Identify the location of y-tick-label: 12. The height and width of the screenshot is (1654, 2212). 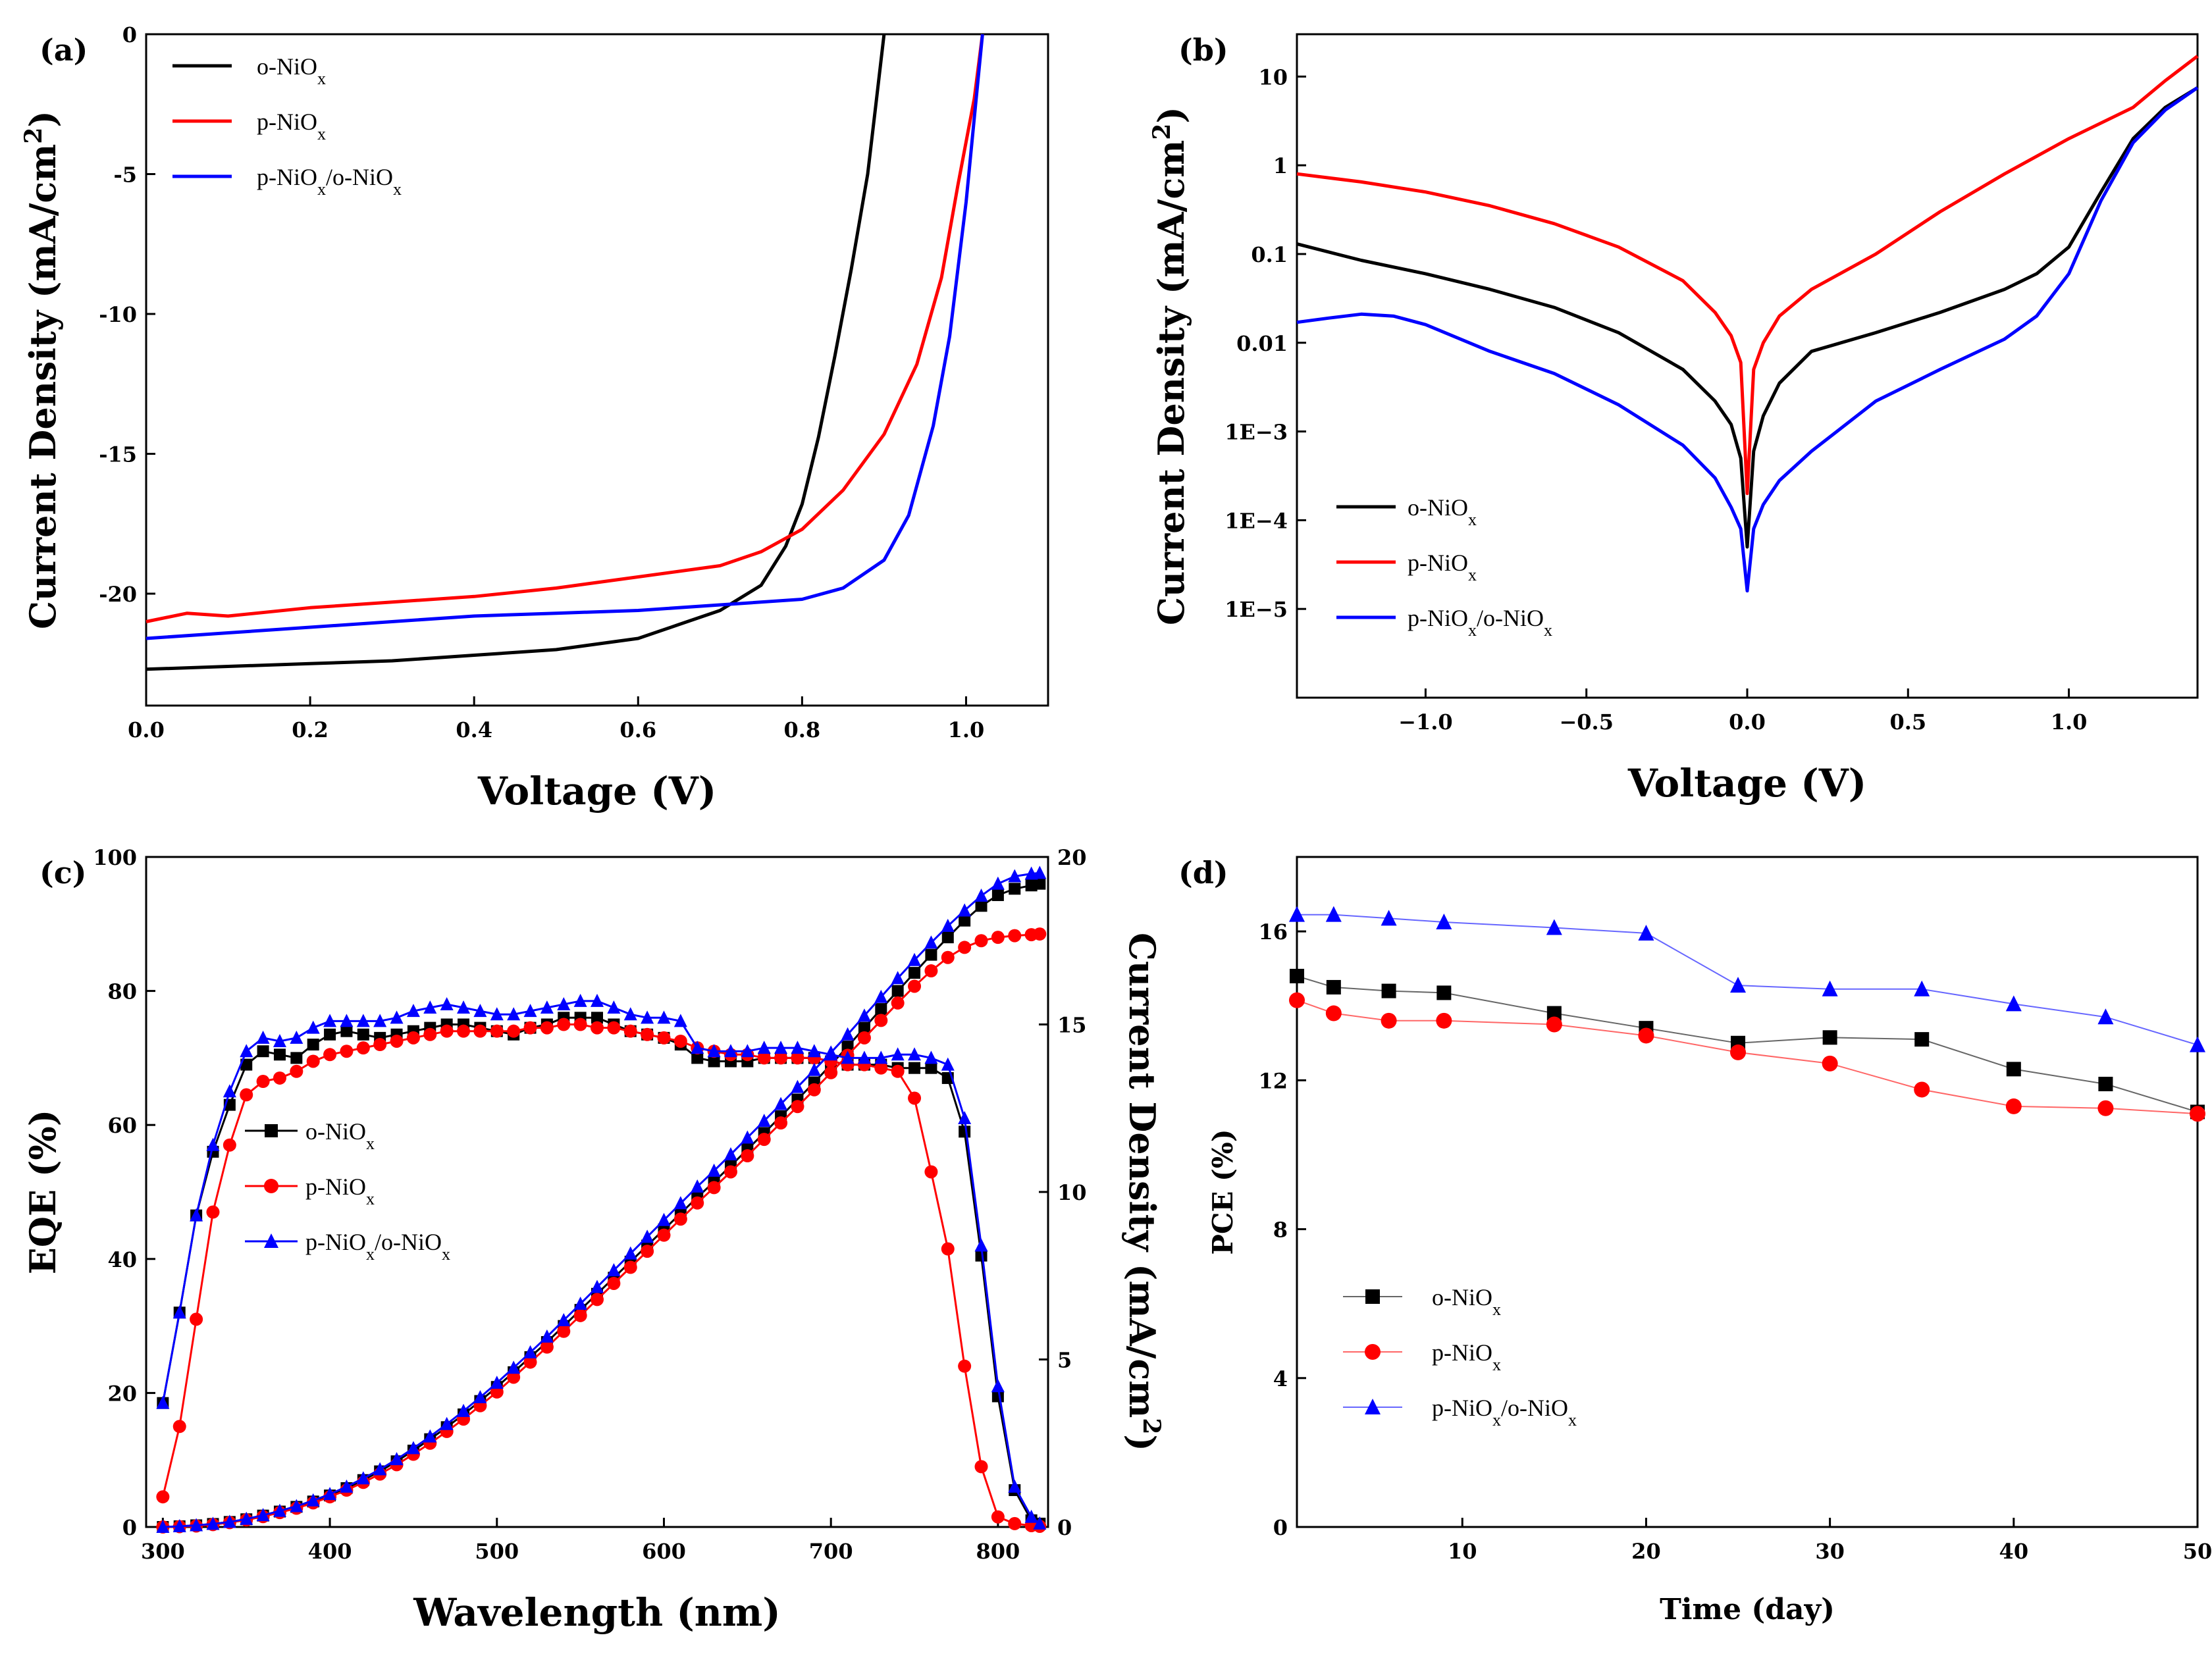
(1273, 1081).